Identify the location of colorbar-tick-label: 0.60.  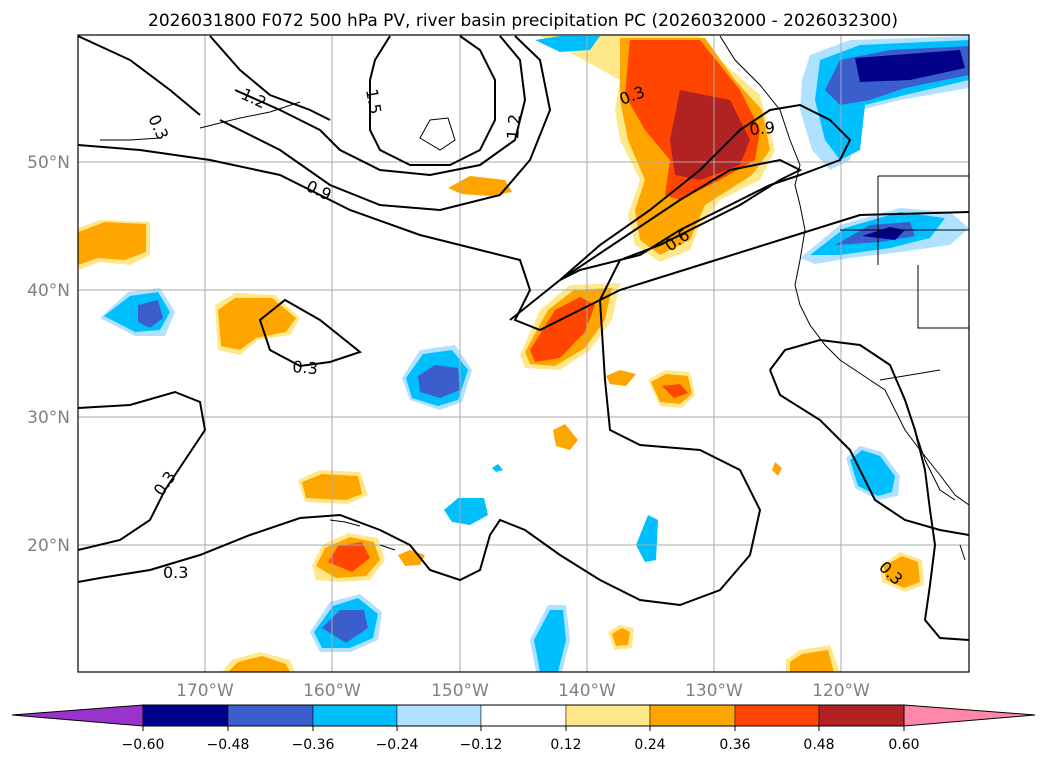
(903, 745).